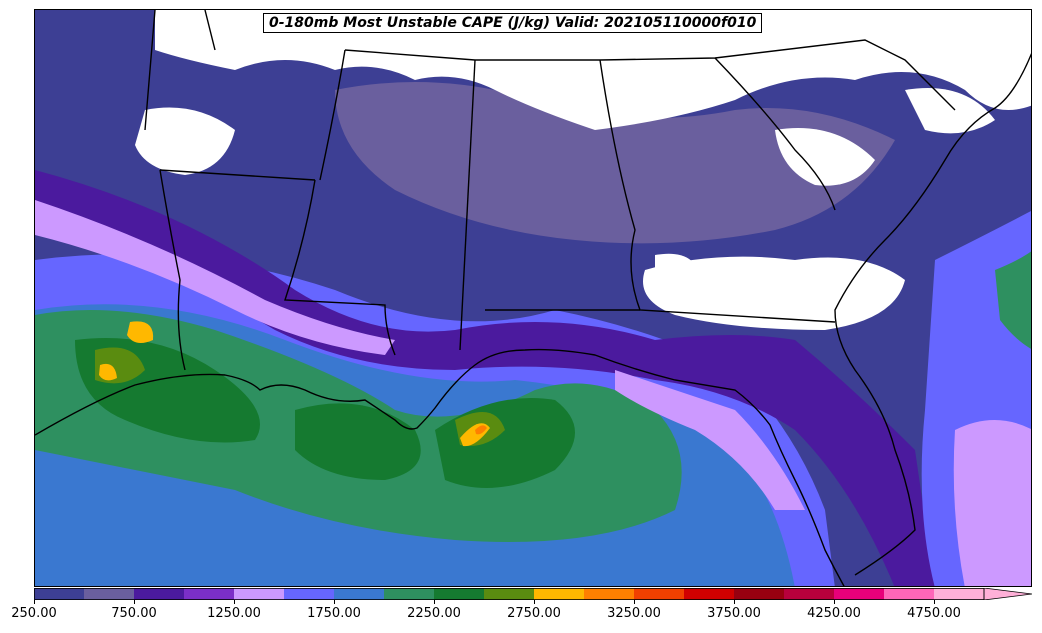  I want to click on colorbar-extend-arrow, so click(1007, 594).